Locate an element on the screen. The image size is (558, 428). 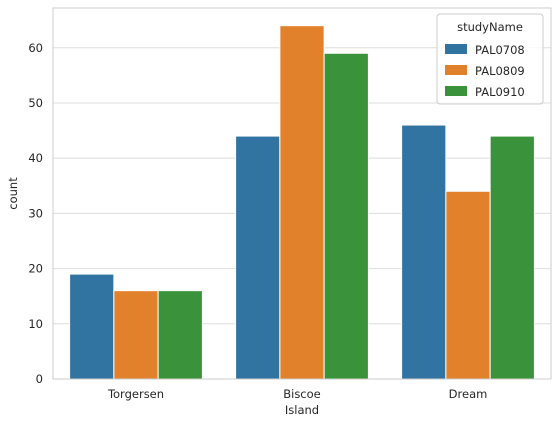
legend-title: studyName is located at coordinates (490, 27).